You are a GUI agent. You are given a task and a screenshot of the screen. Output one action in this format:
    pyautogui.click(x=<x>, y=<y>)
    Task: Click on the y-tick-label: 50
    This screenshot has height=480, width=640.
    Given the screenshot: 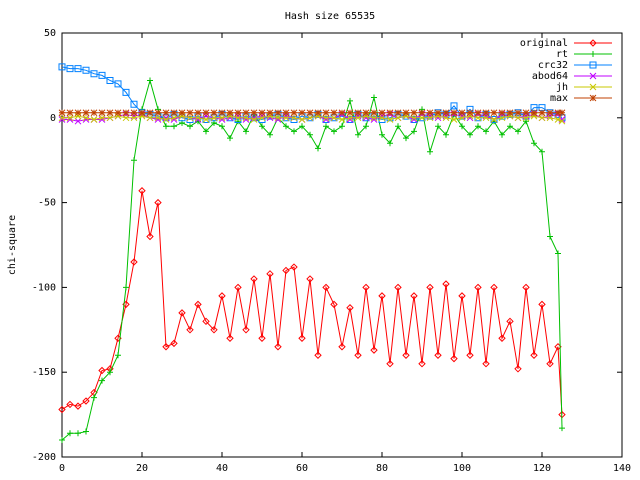 What is the action you would take?
    pyautogui.click(x=50, y=33)
    